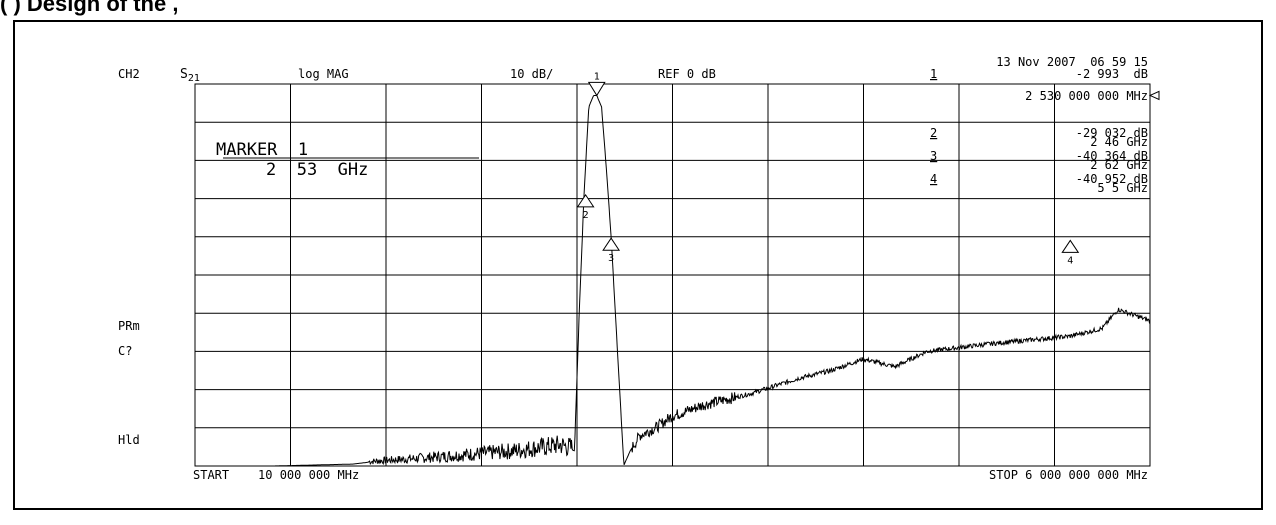  I want to click on readout-4-freq: 5 5 GHz, so click(1122, 188).